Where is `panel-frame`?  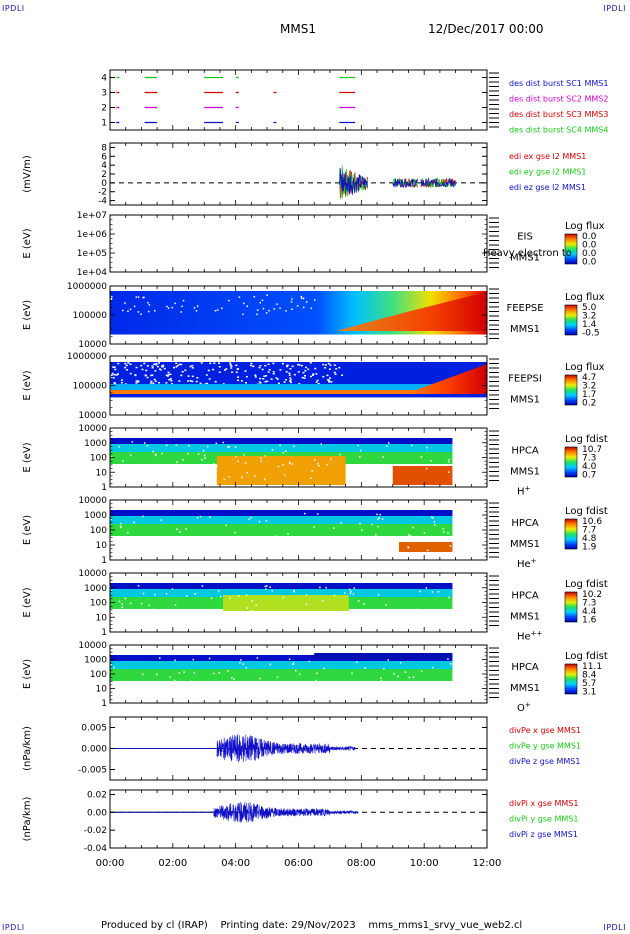 panel-frame is located at coordinates (298, 243).